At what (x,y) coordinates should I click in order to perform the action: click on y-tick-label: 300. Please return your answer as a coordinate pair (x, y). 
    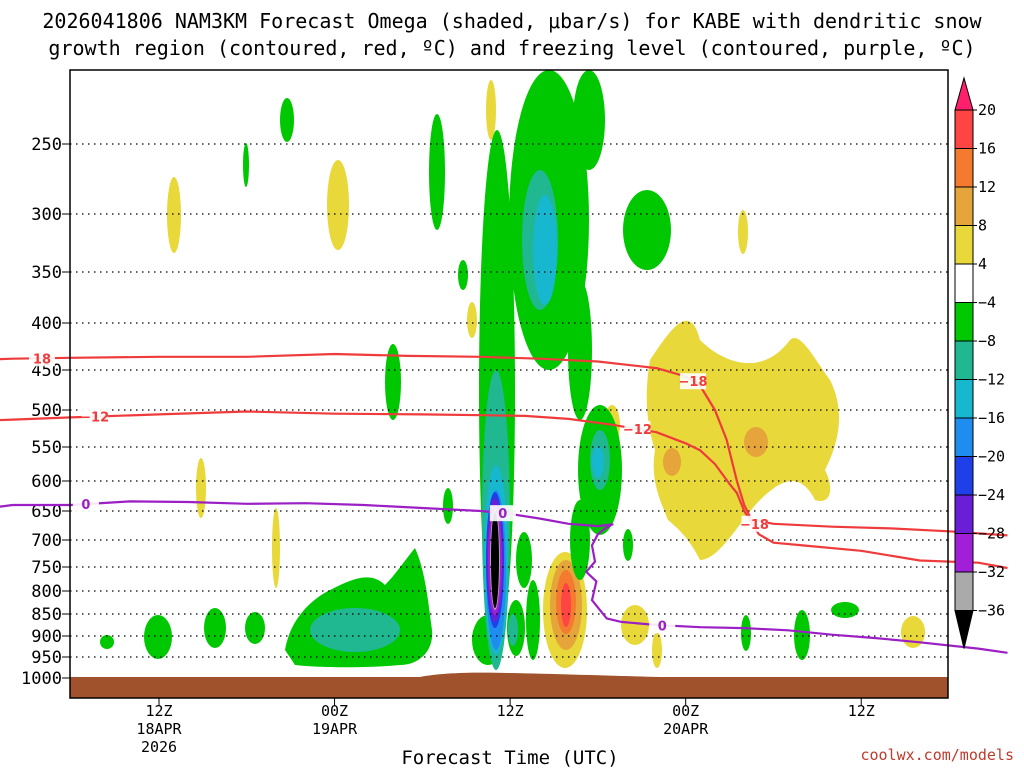
    Looking at the image, I should click on (46, 215).